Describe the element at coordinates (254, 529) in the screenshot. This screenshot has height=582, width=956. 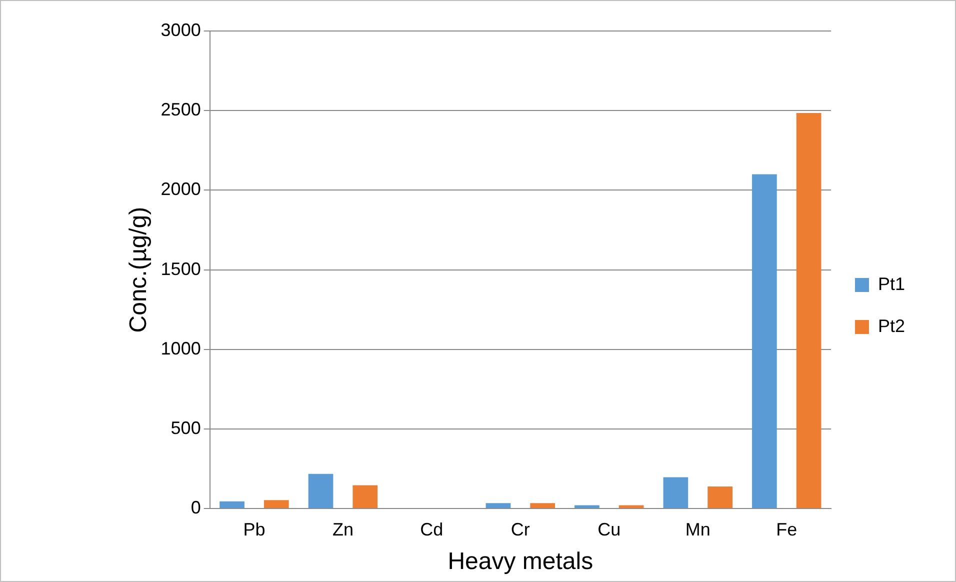
I see `x-tick-label: Pb` at that location.